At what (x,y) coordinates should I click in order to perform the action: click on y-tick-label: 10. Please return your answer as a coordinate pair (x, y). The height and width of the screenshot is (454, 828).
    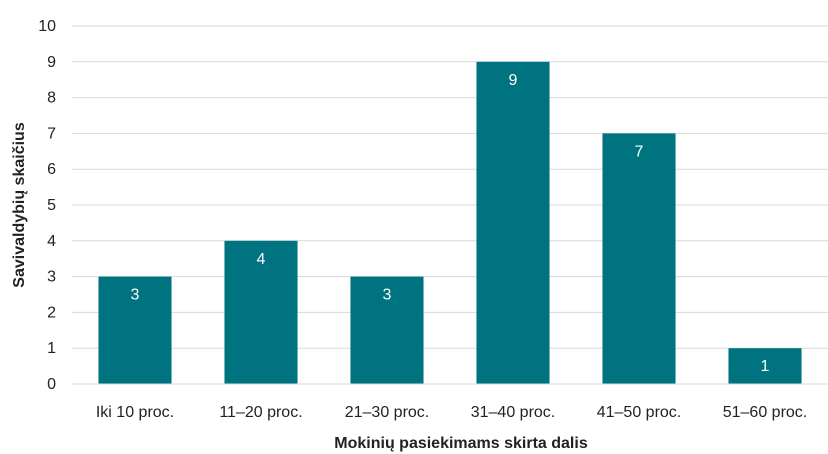
    Looking at the image, I should click on (47, 26).